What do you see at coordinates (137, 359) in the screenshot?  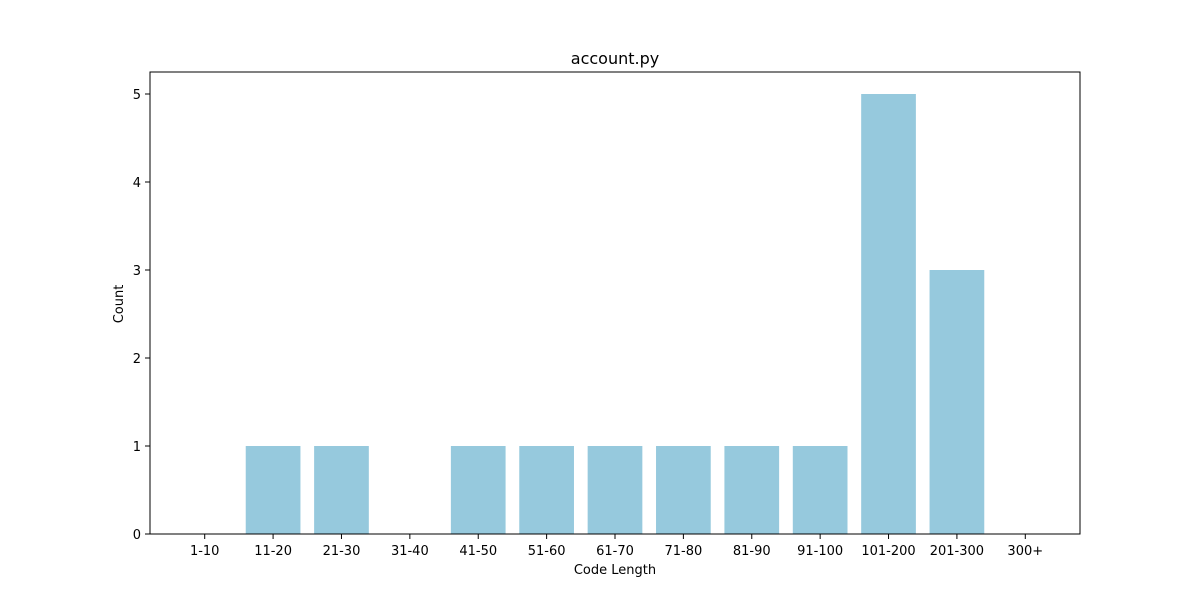 I see `y-tick-label: 2` at bounding box center [137, 359].